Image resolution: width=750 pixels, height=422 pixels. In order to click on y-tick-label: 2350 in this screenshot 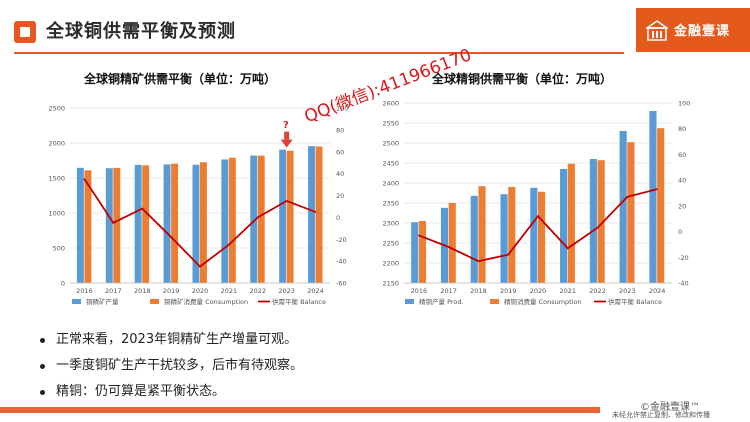, I will do `click(390, 204)`.